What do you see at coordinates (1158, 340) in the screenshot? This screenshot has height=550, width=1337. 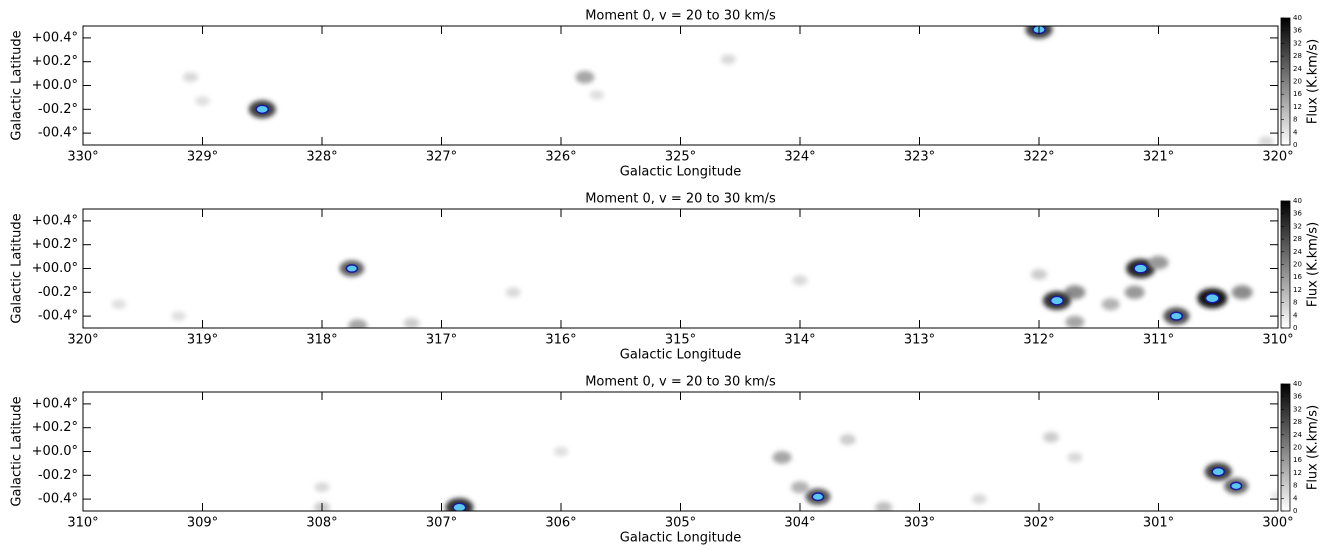 I see `x-tick-label: 311°` at bounding box center [1158, 340].